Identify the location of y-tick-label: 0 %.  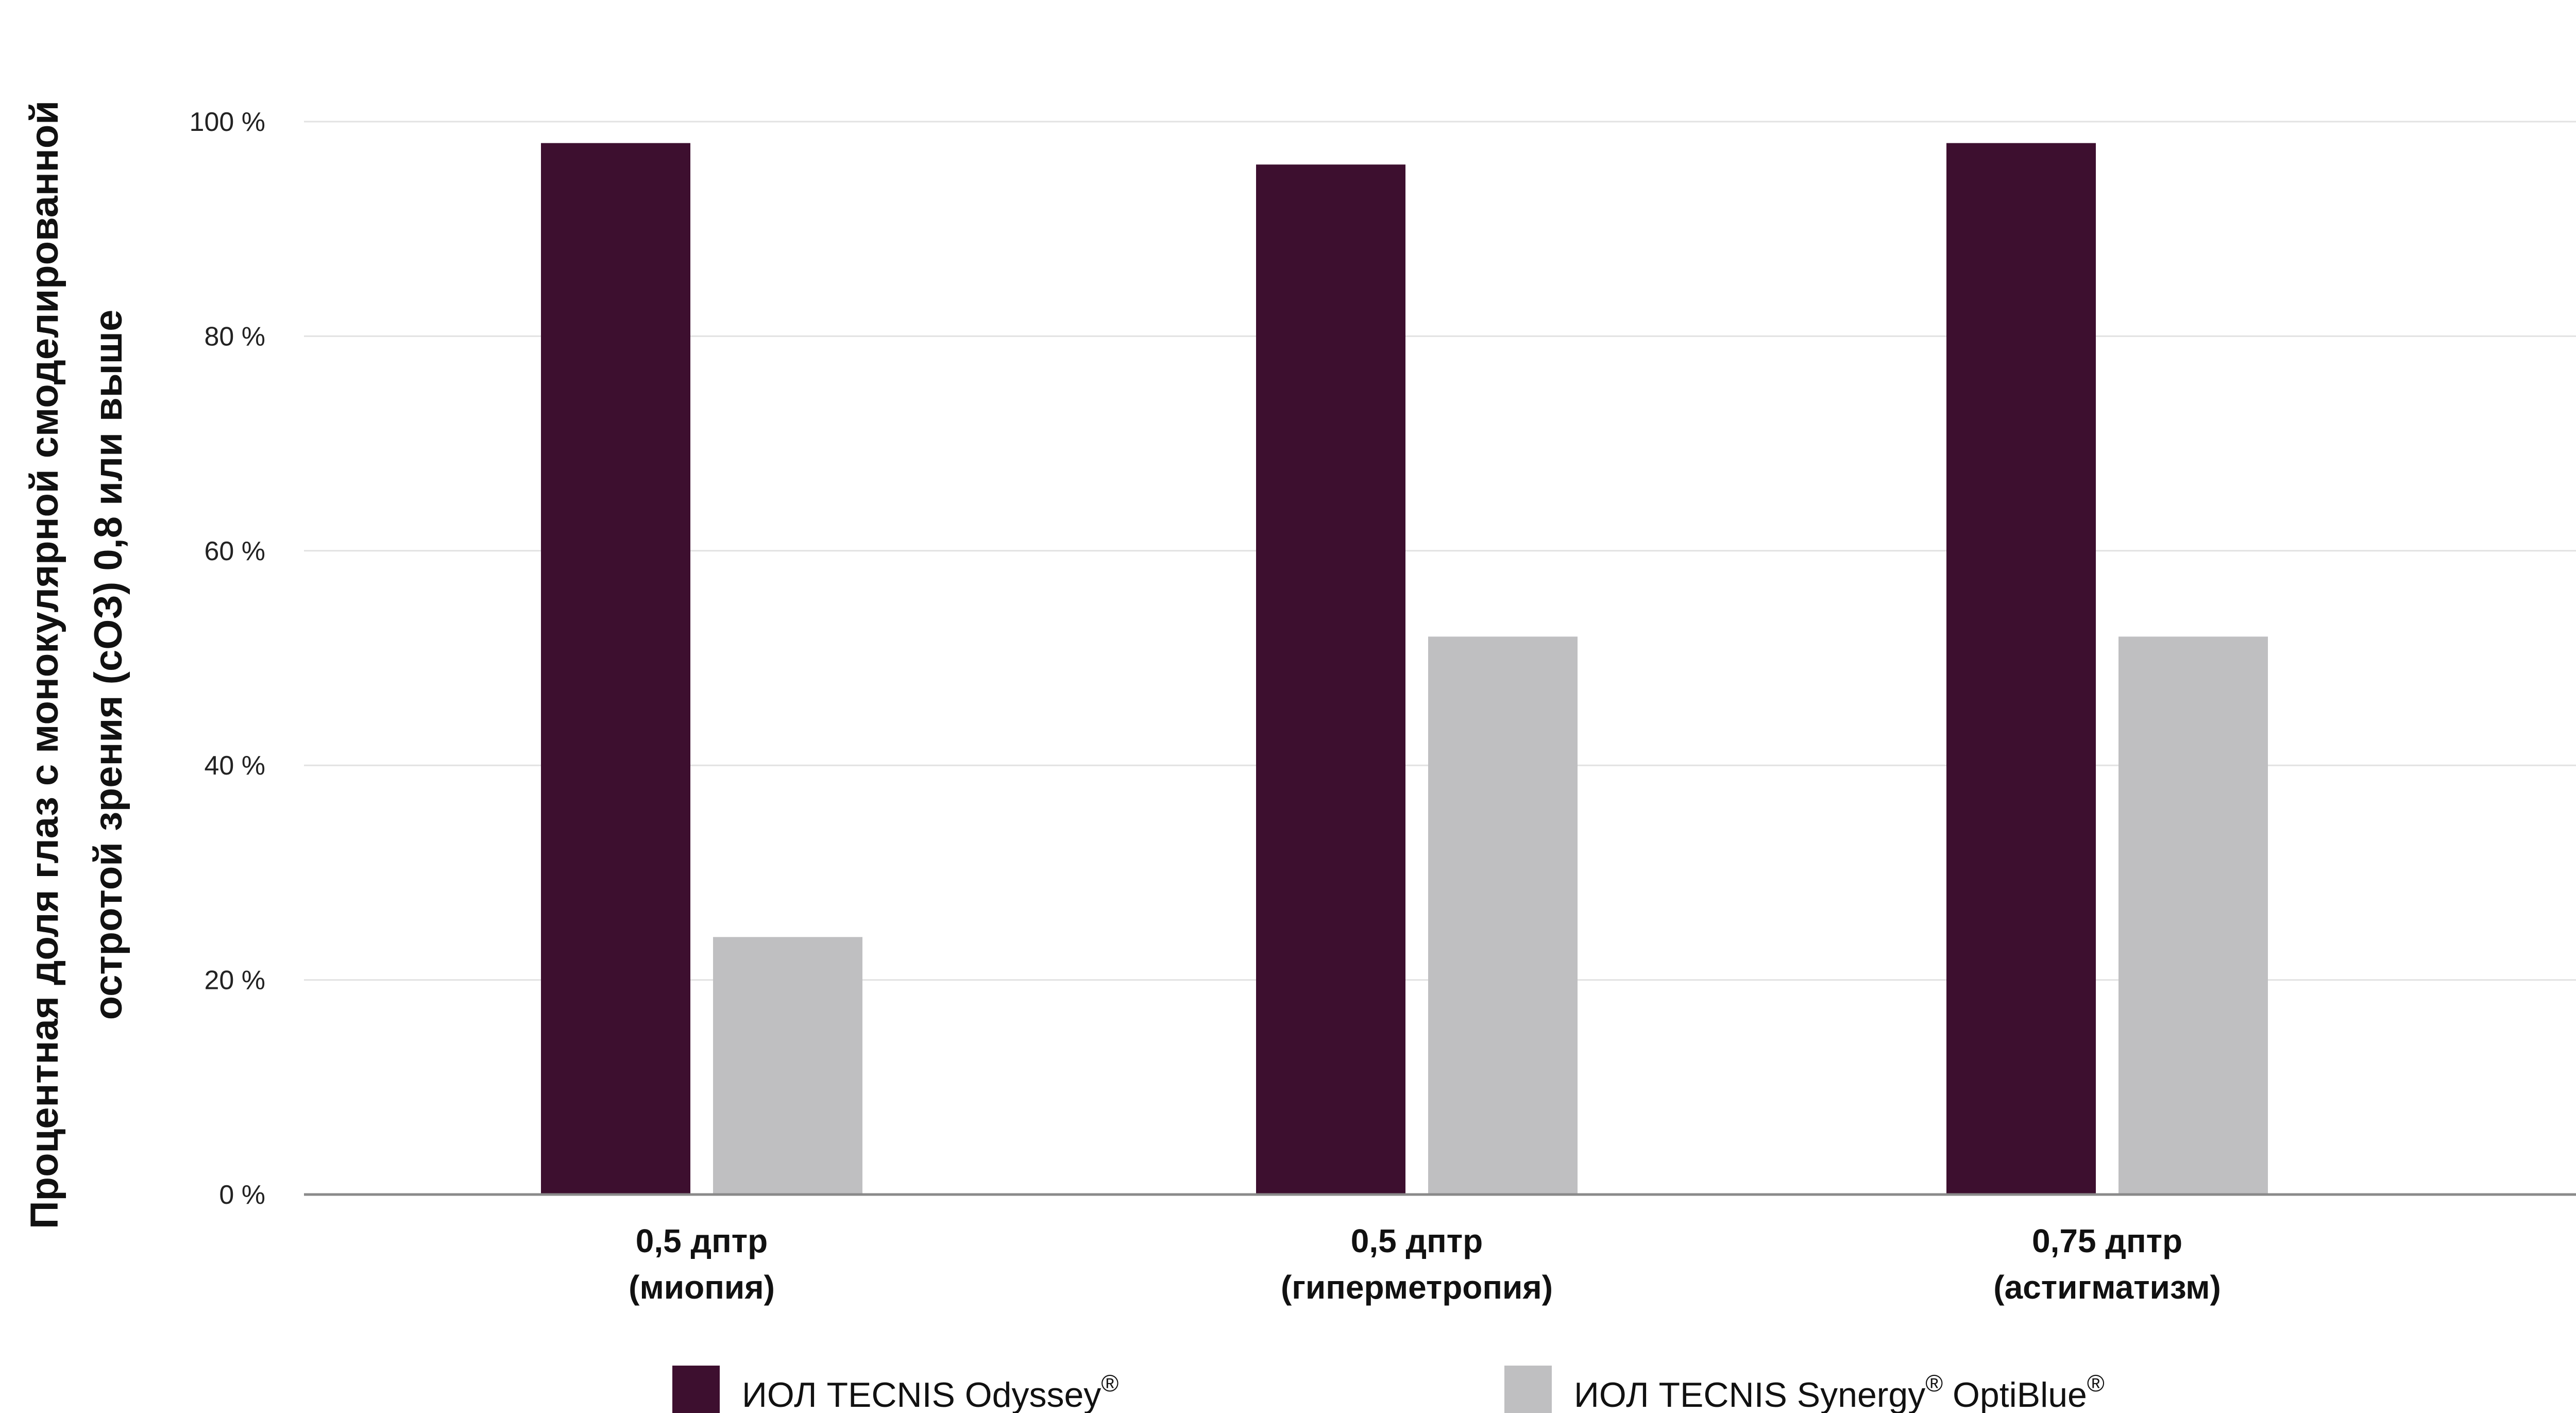
(242, 1195).